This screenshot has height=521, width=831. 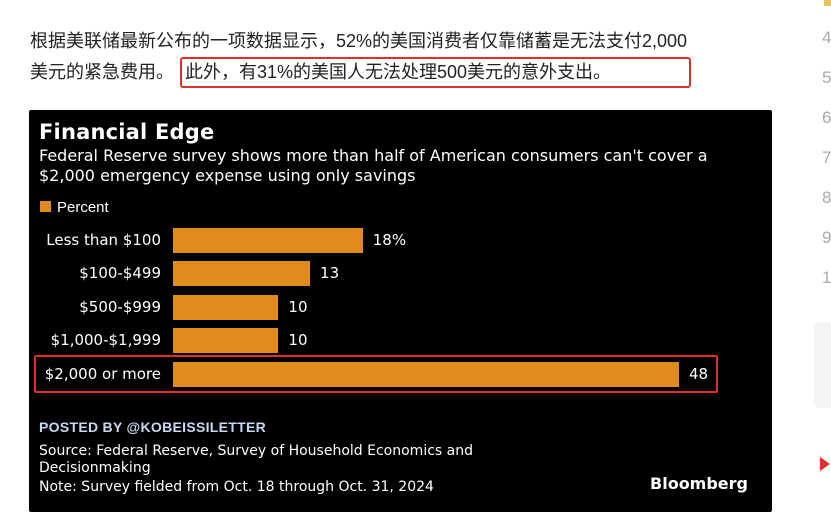 I want to click on category-label: $2,000 or more, so click(x=102, y=373).